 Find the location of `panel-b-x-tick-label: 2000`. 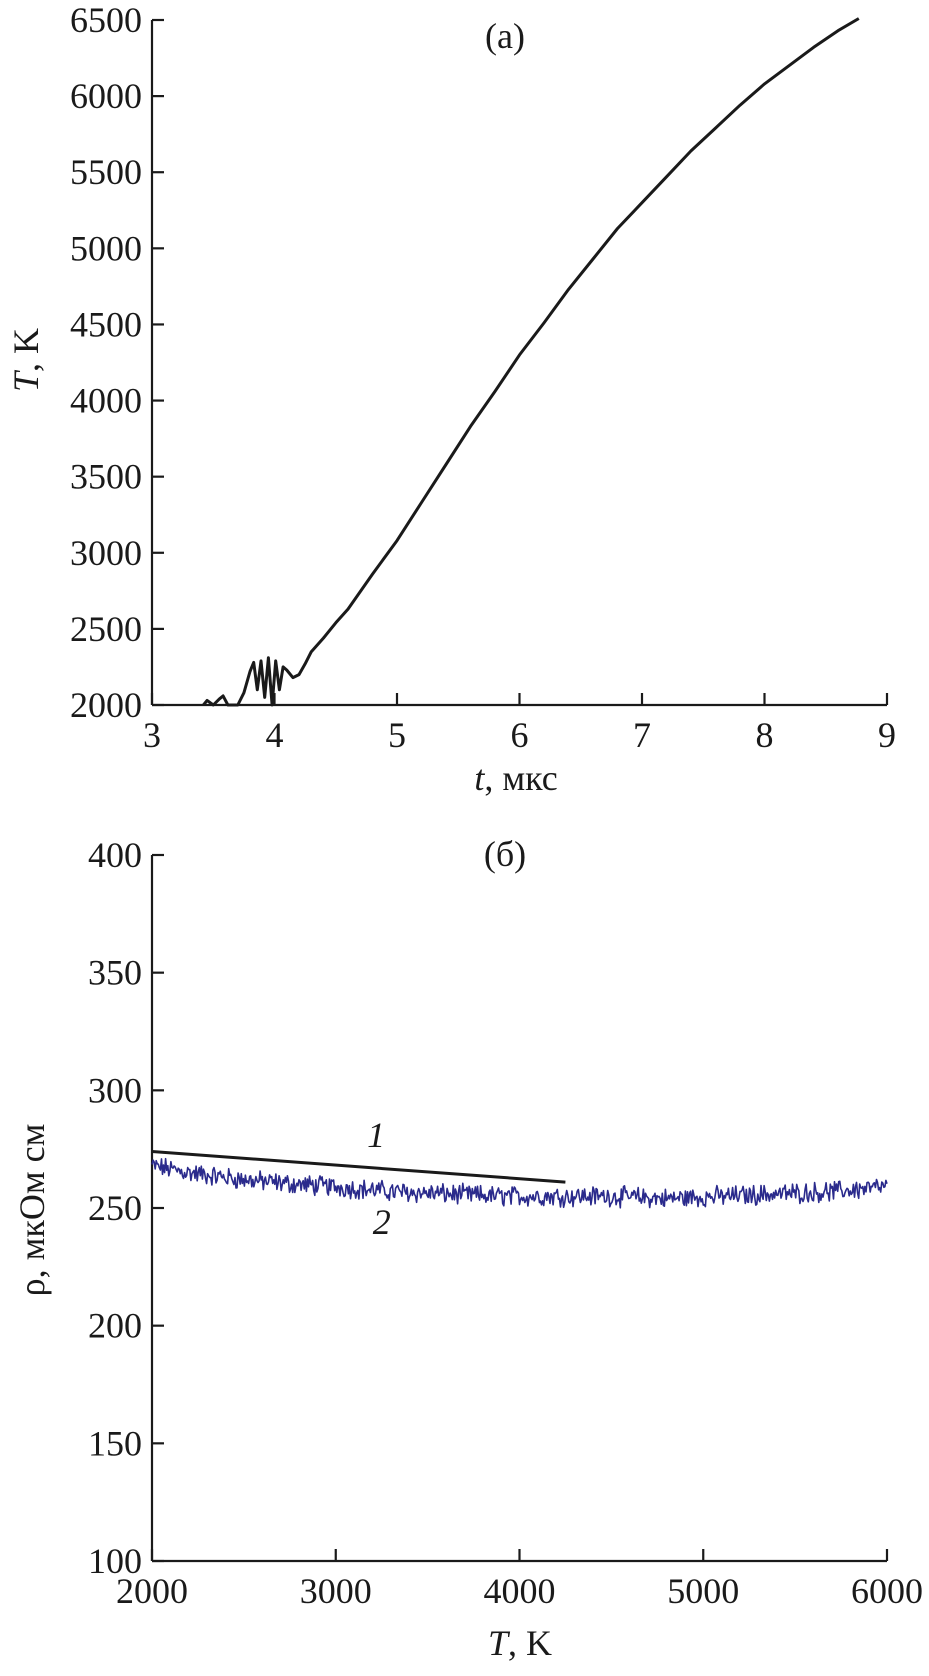

panel-b-x-tick-label: 2000 is located at coordinates (152, 1591).